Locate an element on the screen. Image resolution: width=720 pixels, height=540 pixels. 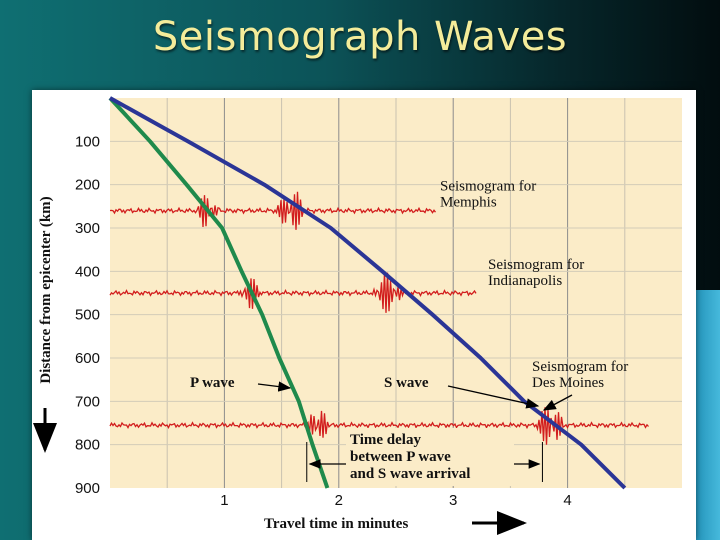
y-tick-label: 600 is located at coordinates (87, 358).